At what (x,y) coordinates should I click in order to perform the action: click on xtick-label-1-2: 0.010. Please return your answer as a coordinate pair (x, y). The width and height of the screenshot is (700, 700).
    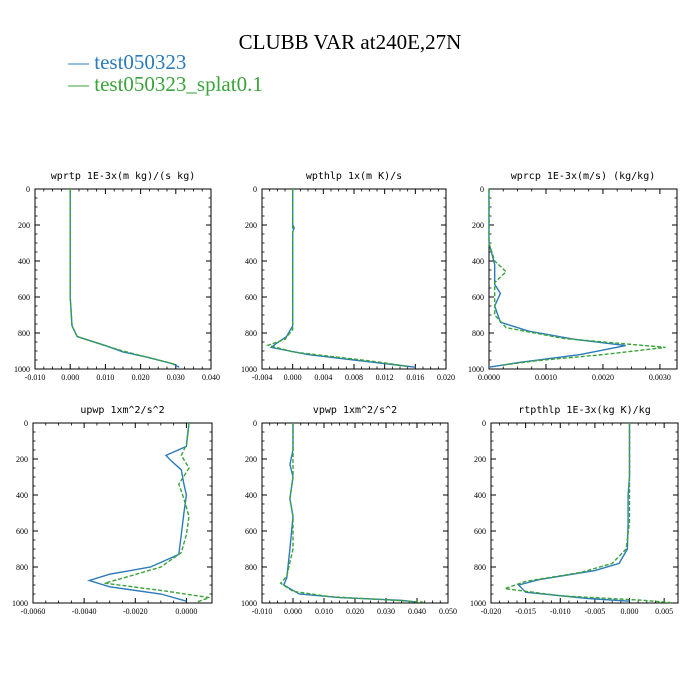
    Looking at the image, I should click on (105, 377).